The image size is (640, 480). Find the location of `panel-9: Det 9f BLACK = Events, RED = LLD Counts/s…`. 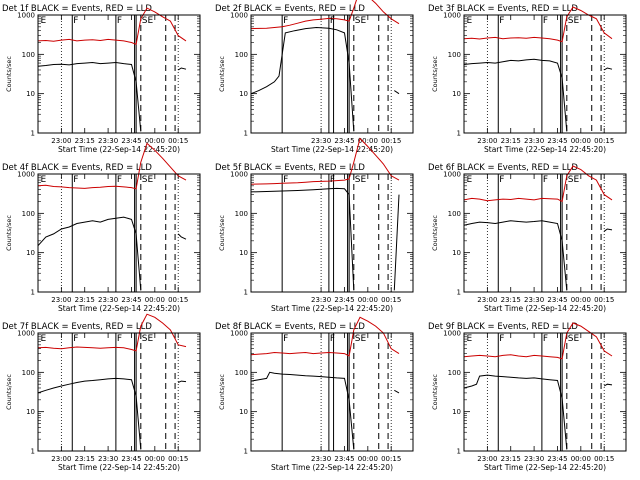

panel-9: Det 9f BLACK = Events, RED = LLD Counts/s… is located at coordinates (527, 397).